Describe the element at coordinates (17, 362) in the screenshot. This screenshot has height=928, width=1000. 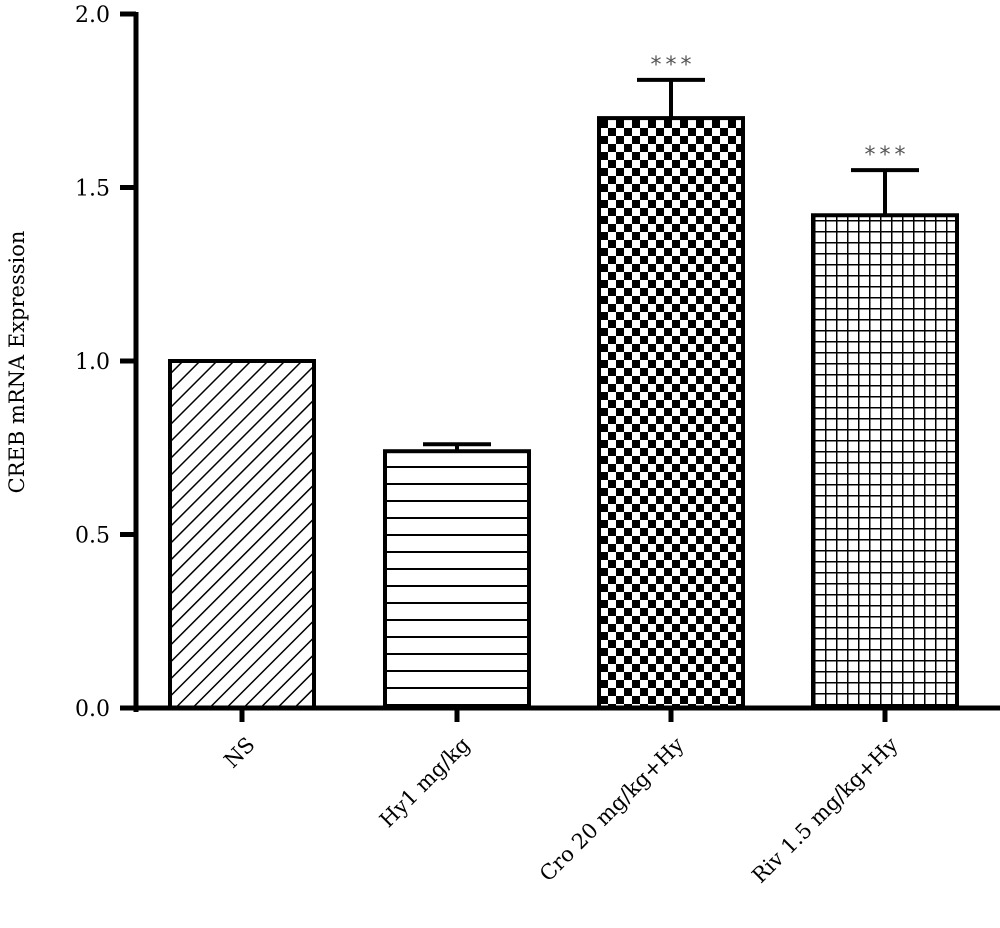
I see `y-axis-title: CREB mRNA Expression` at that location.